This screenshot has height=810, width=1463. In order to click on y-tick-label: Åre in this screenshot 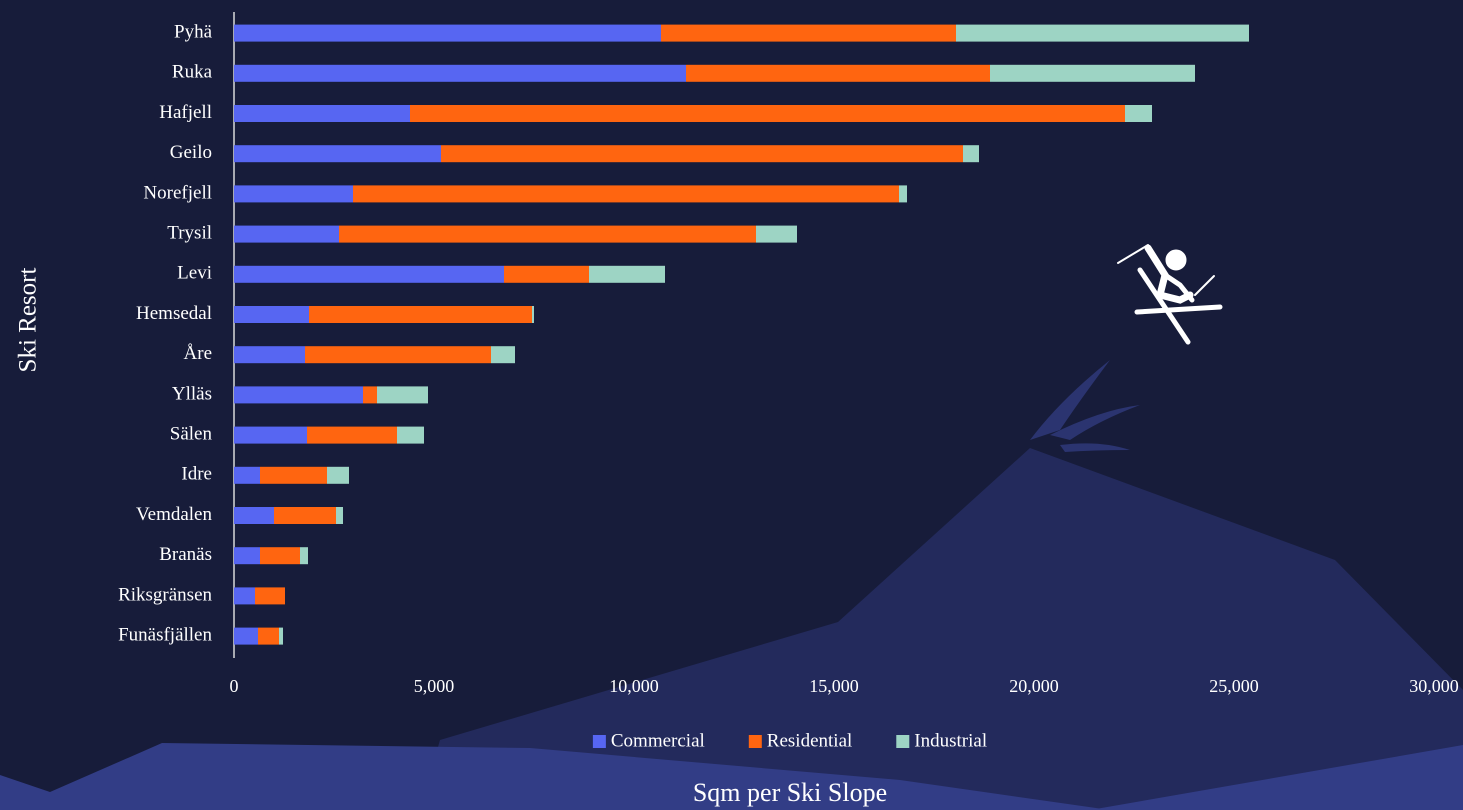, I will do `click(198, 353)`.